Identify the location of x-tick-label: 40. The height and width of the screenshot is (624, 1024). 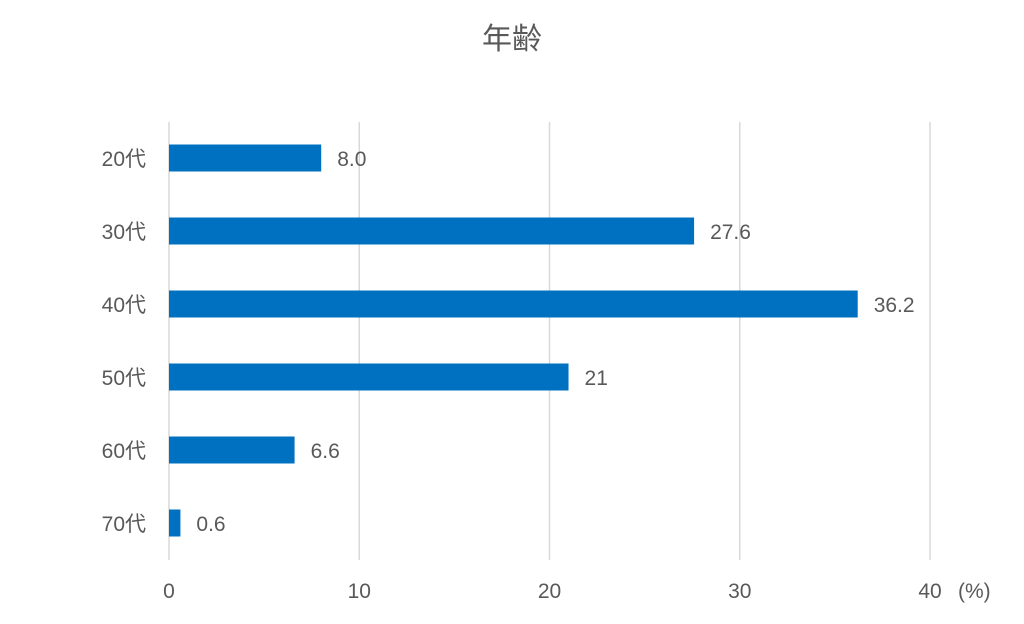
(929, 591).